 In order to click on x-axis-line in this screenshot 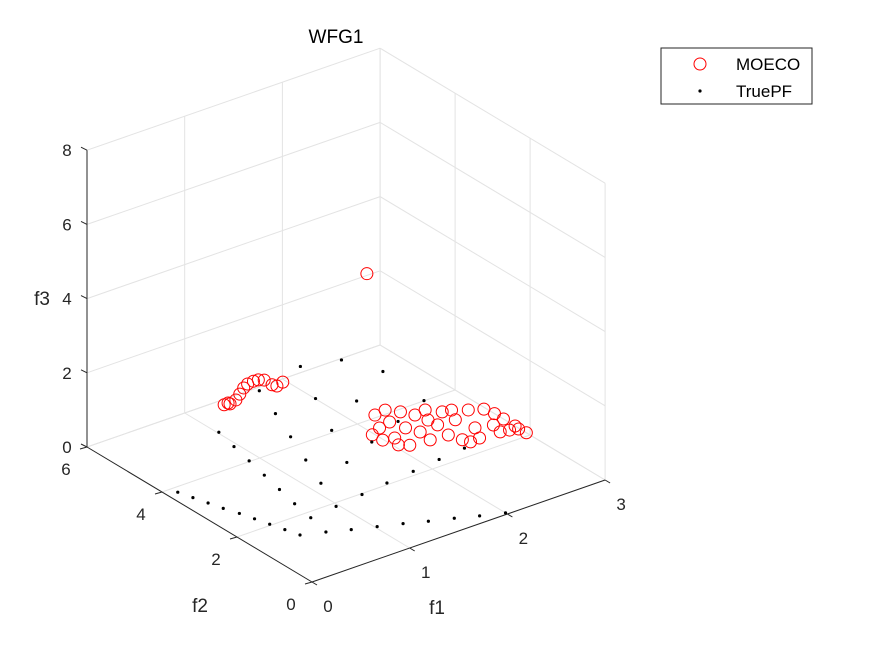, I will do `click(458, 531)`.